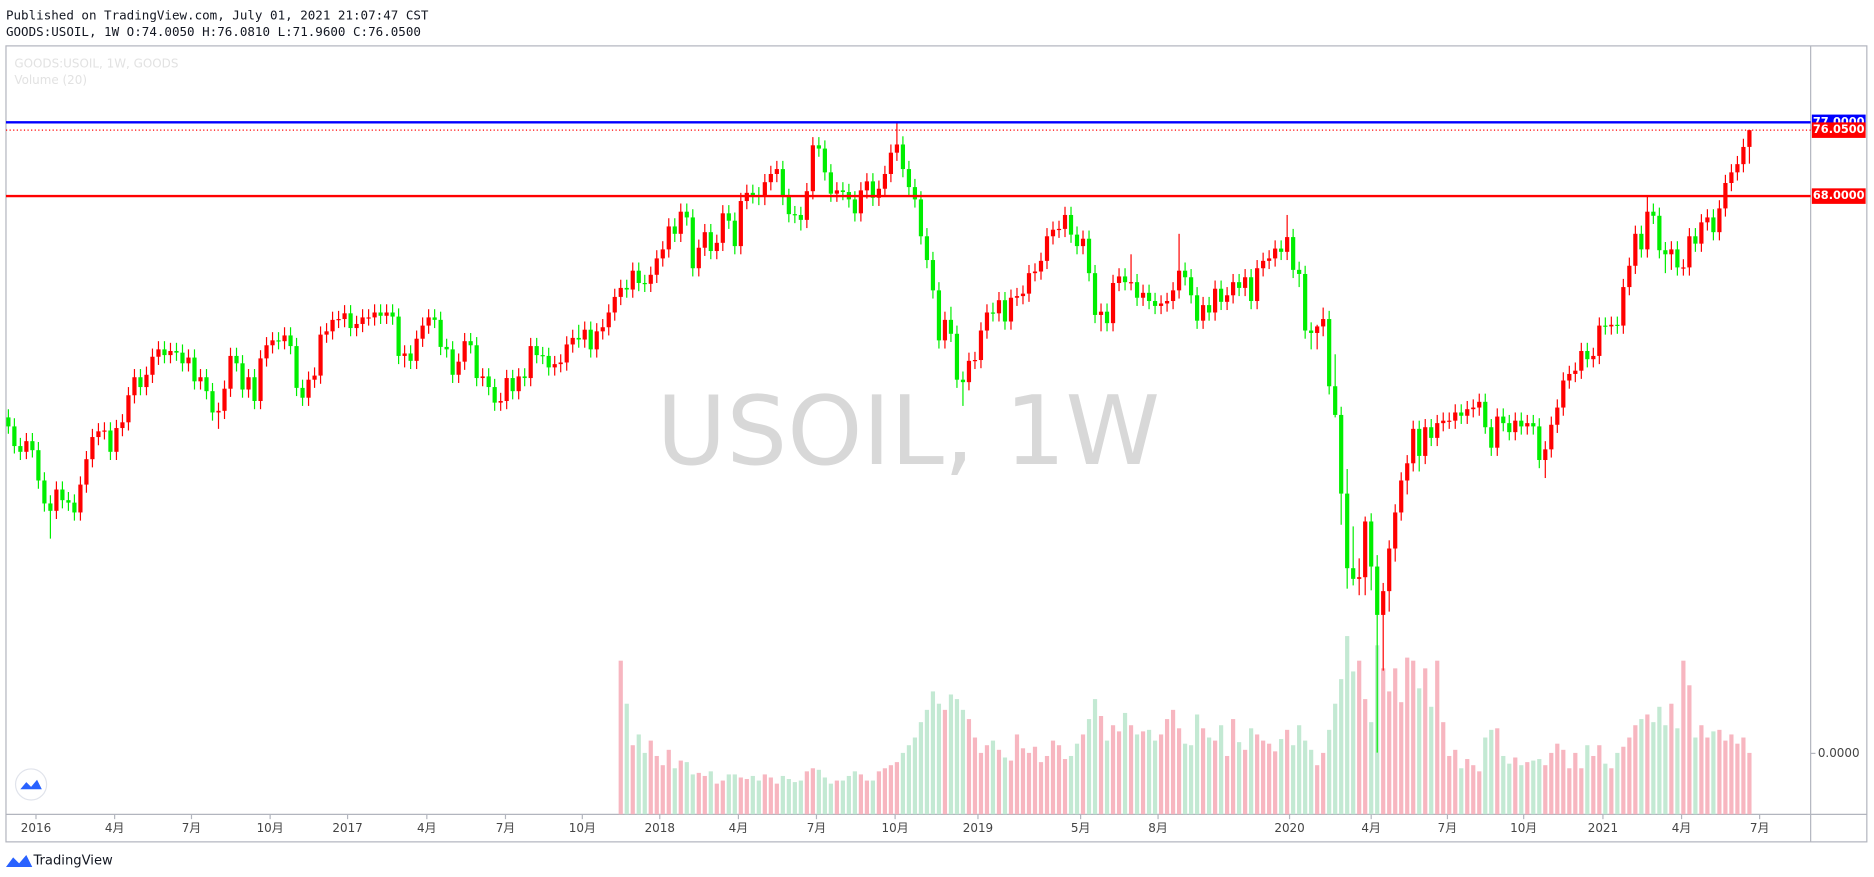 This screenshot has width=1874, height=877. Describe the element at coordinates (50, 80) in the screenshot. I see `legend-volume: Volume (20)` at that location.